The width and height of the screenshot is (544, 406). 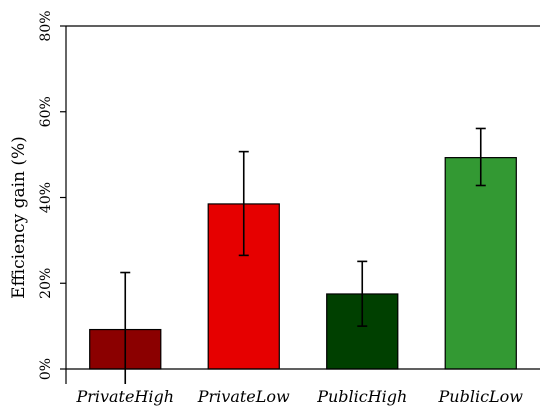 What do you see at coordinates (46, 197) in the screenshot?
I see `y-tick-label: 40%` at bounding box center [46, 197].